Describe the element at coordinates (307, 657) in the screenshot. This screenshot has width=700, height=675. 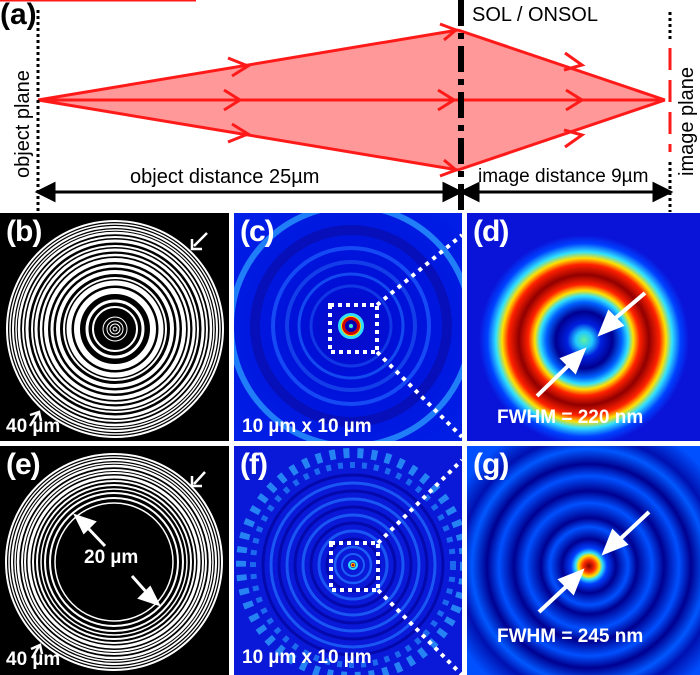
I see `panel-f-field-label: 10 µm x 10 µm` at that location.